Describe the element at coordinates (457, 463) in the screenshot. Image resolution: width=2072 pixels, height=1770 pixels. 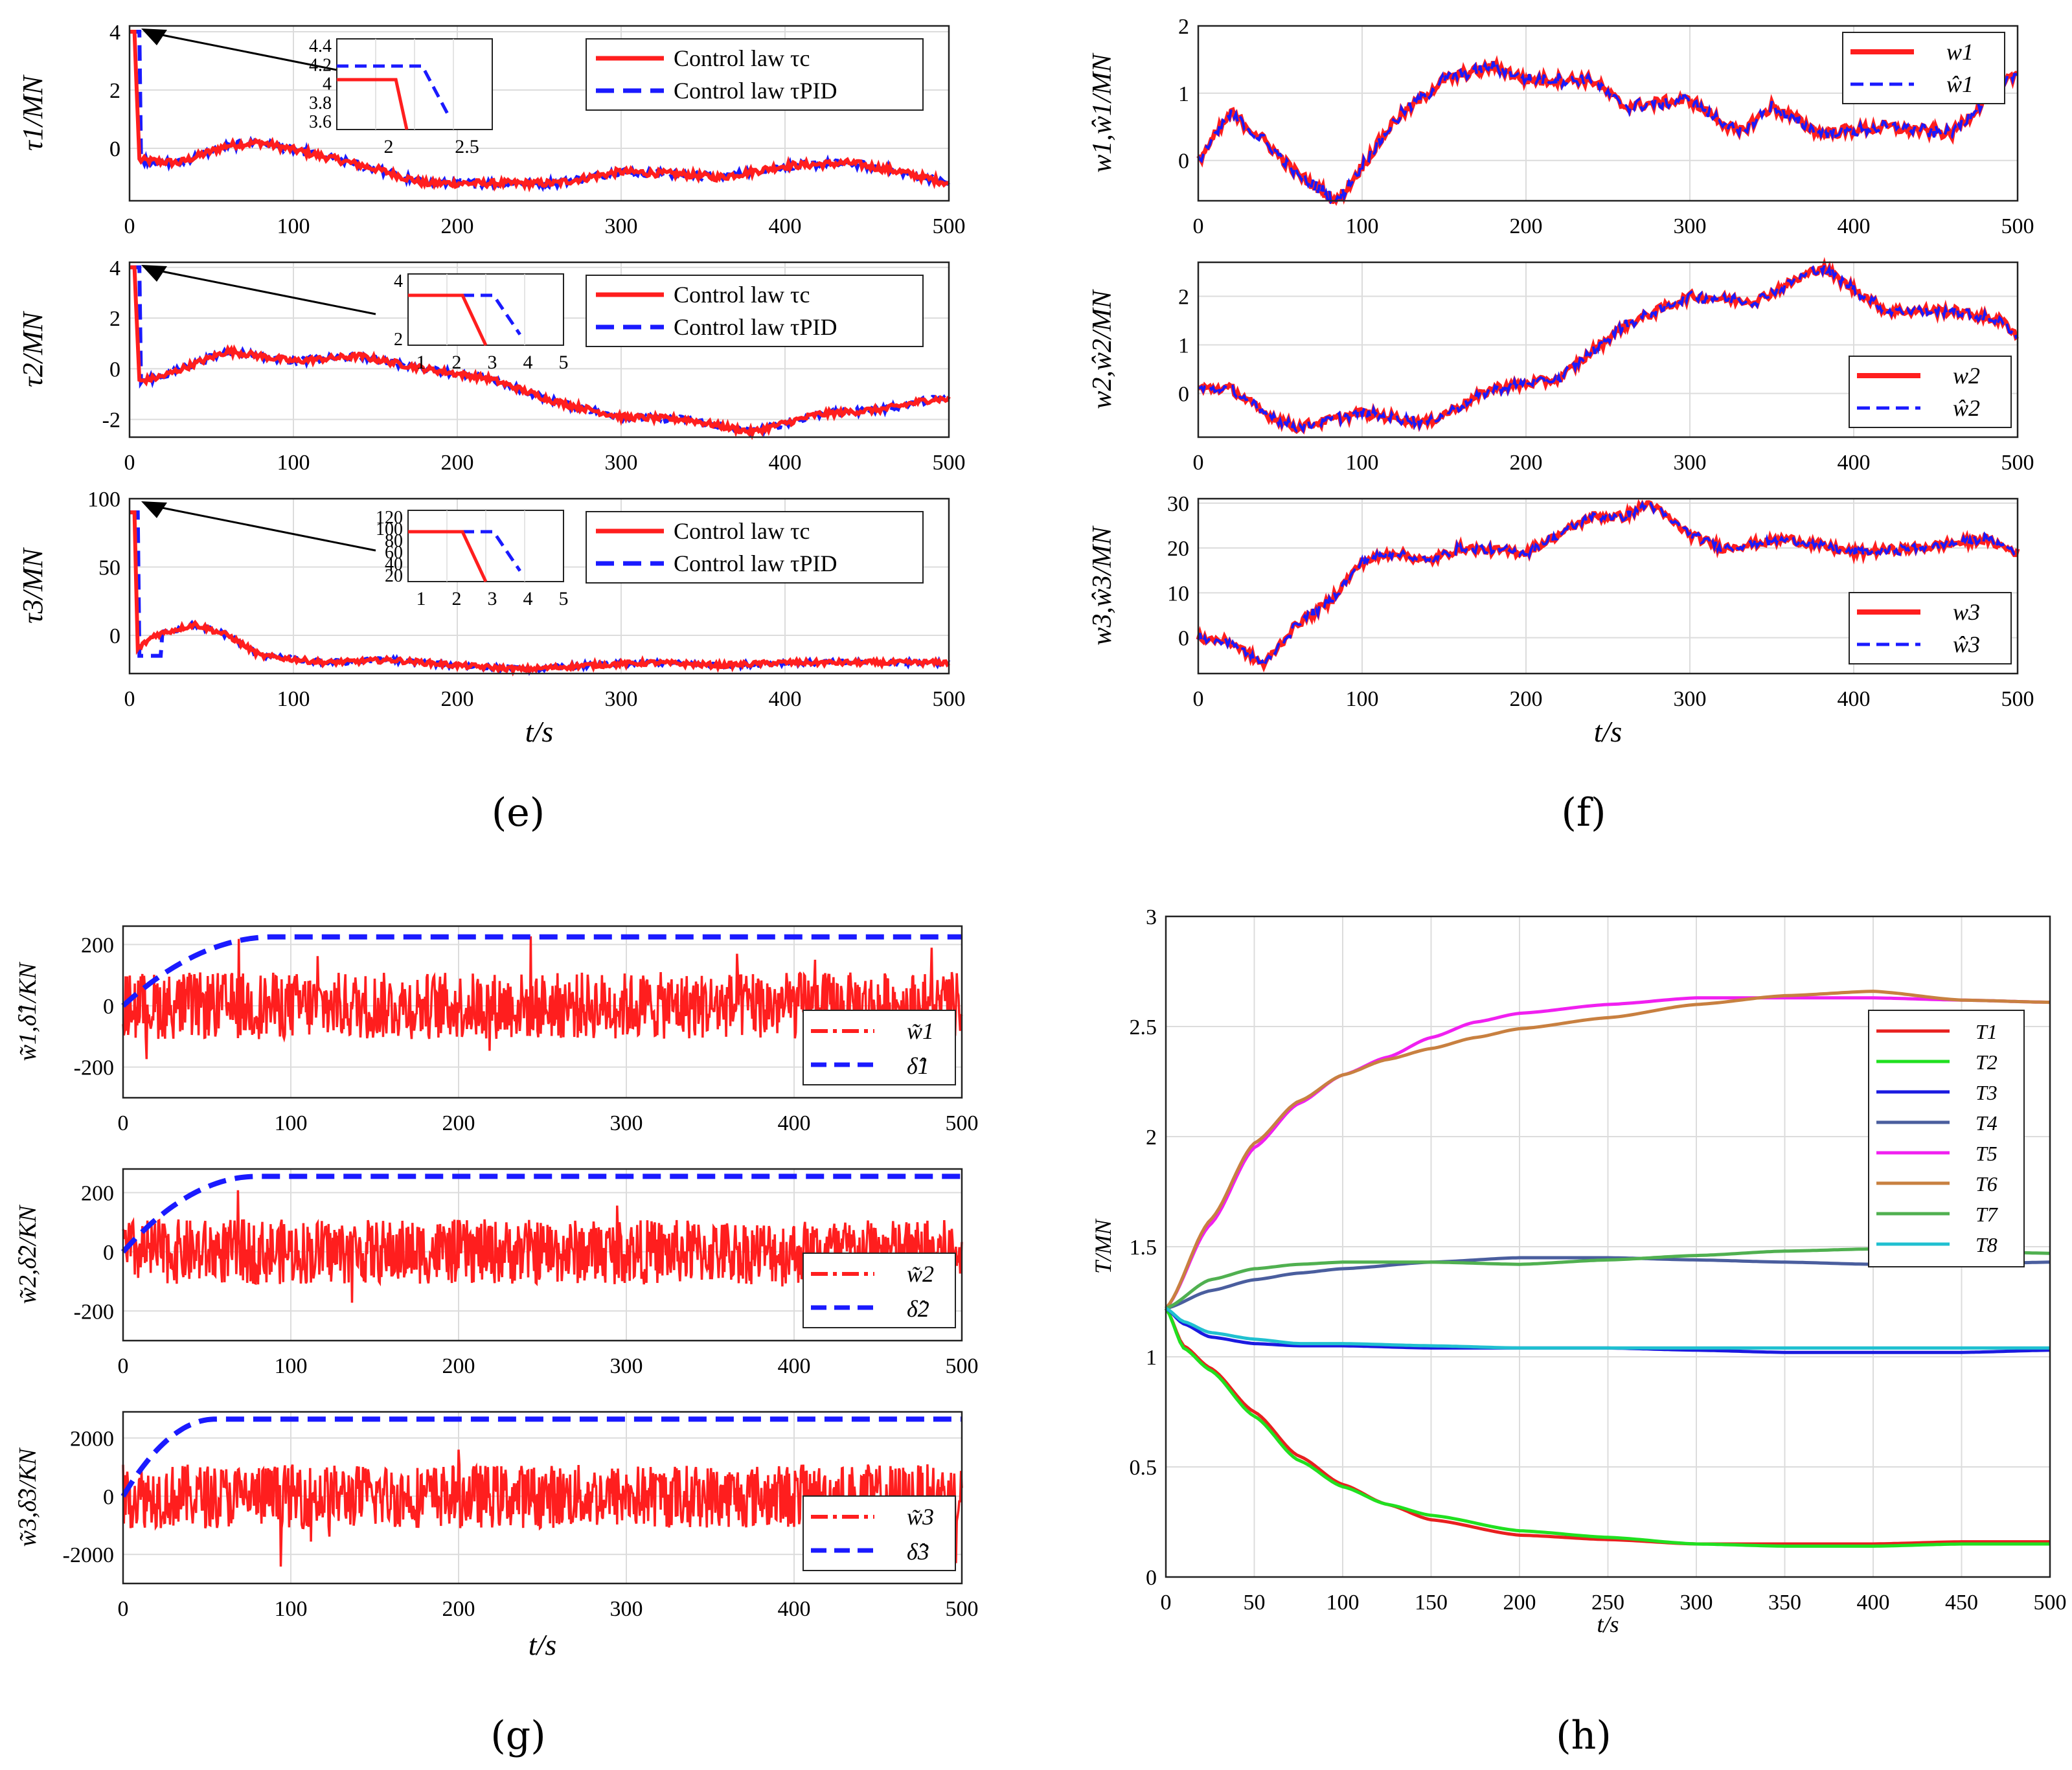
I see `e2-xtick-label: 200` at that location.